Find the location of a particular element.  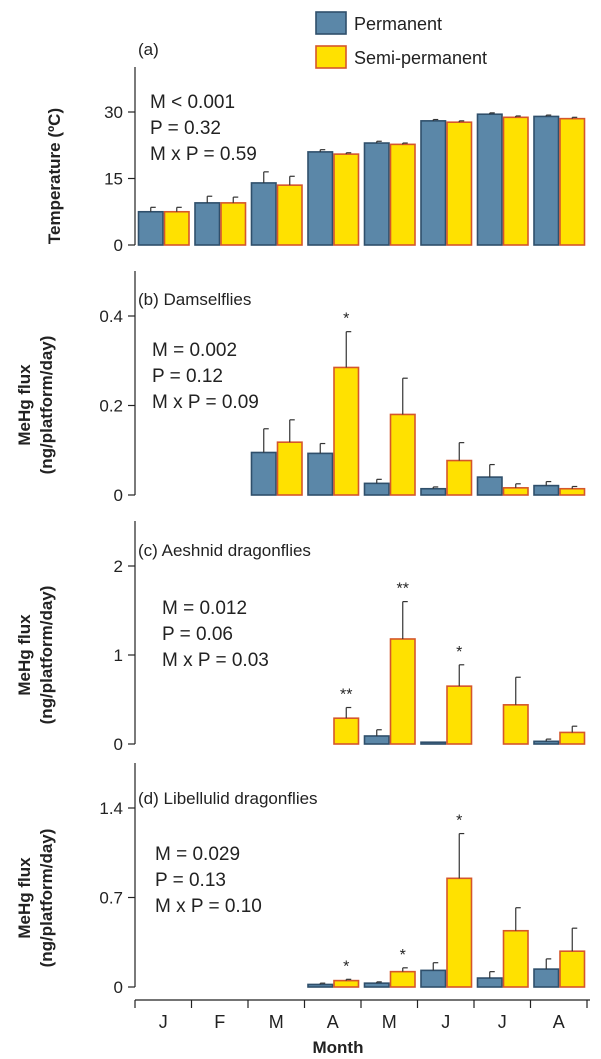

panel-d-title: (d) Libellulid dragonflies is located at coordinates (228, 798).